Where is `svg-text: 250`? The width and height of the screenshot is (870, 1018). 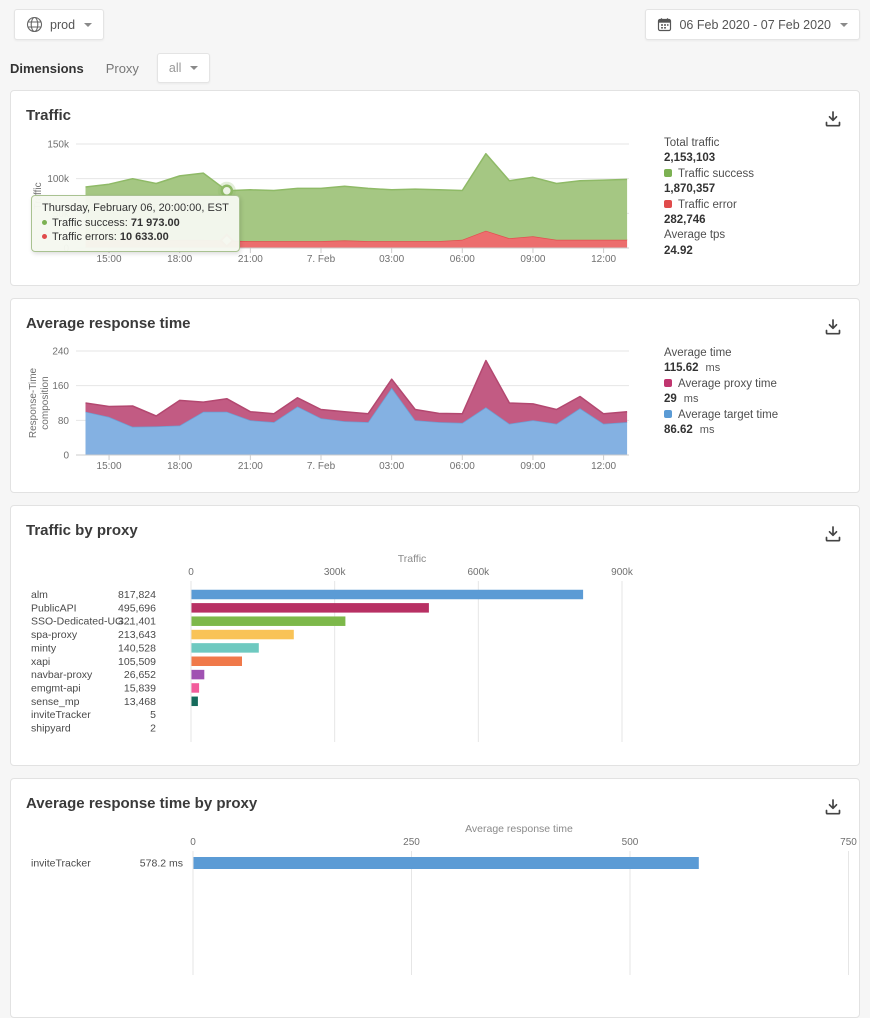
svg-text: 250 is located at coordinates (411, 842).